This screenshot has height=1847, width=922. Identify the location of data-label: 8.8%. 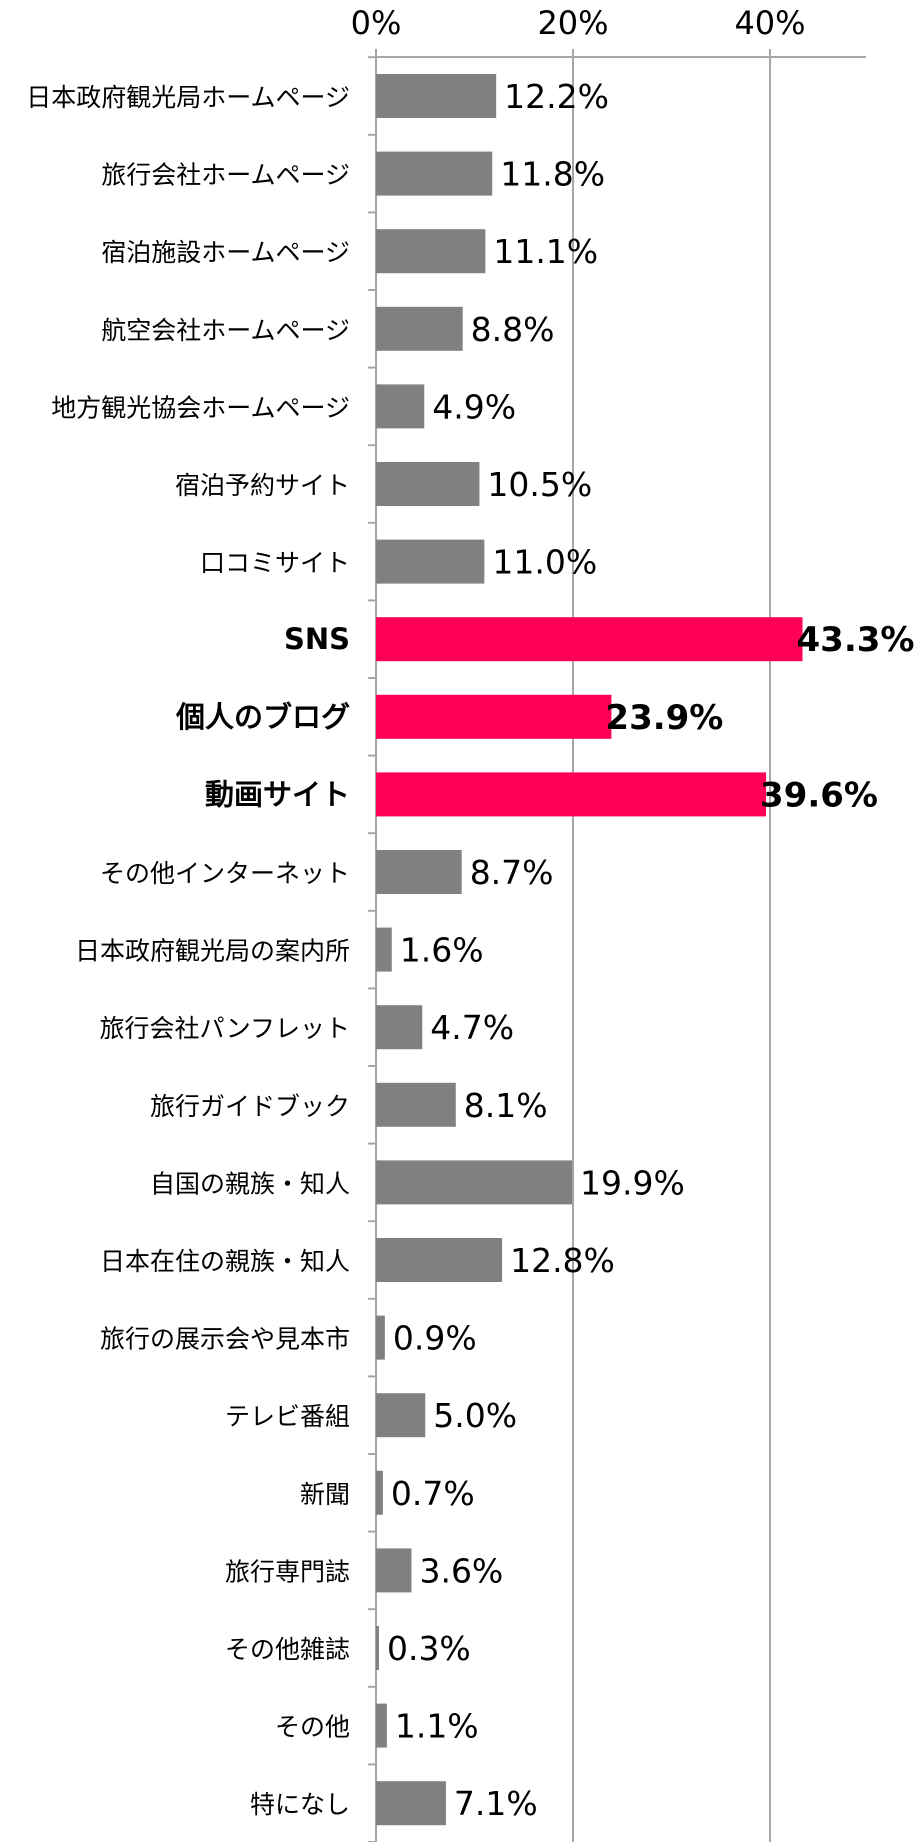
(513, 329).